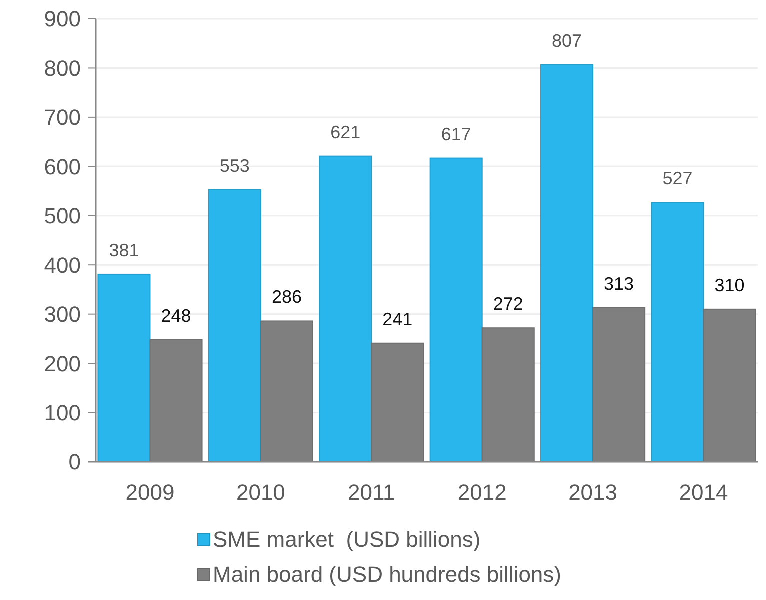  What do you see at coordinates (347, 539) in the screenshot?
I see `legend-label: SME market (USD billions)` at bounding box center [347, 539].